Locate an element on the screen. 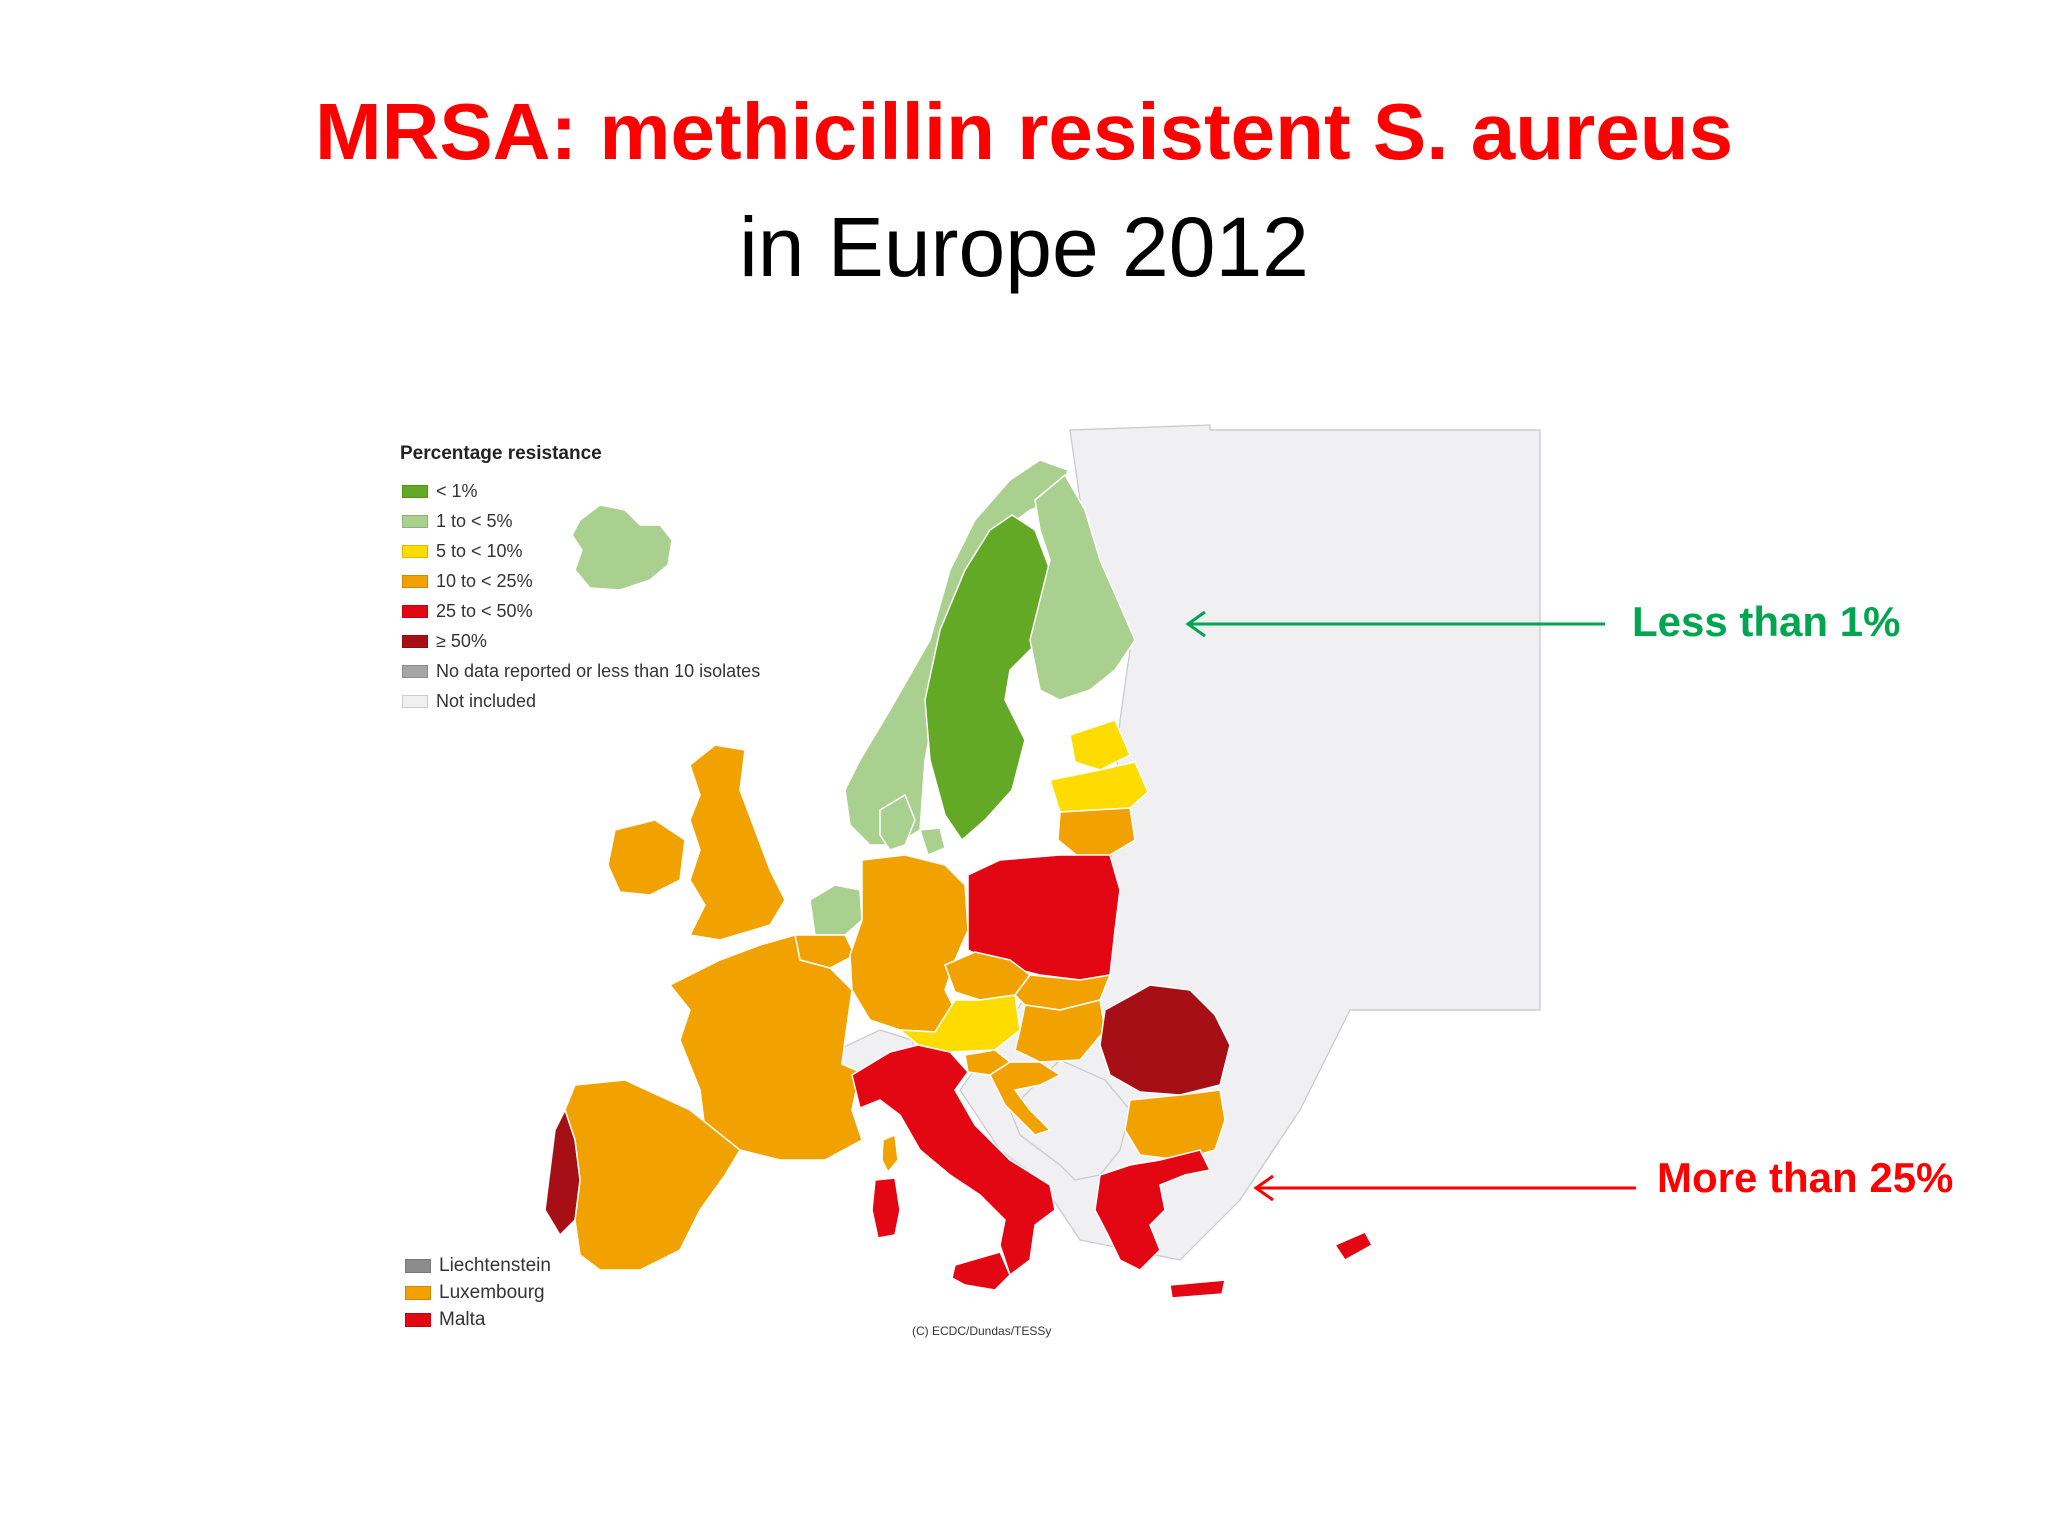 The height and width of the screenshot is (1536, 2048). map-crete is located at coordinates (1197, 1289).